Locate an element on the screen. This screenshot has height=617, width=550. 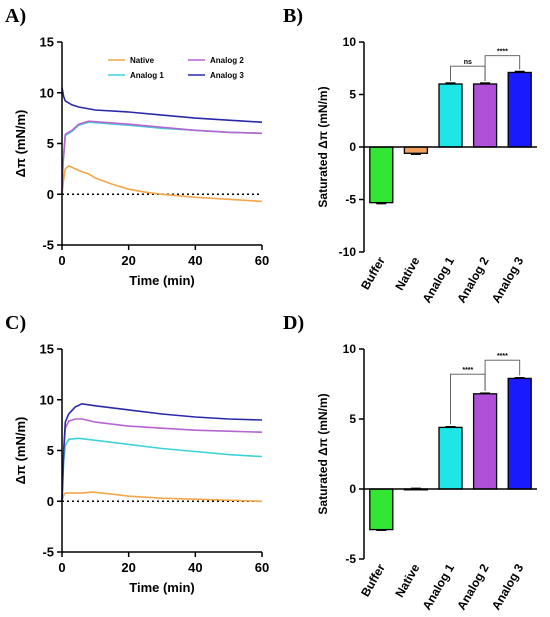
y-tick-label: -10 is located at coordinates (348, 252).